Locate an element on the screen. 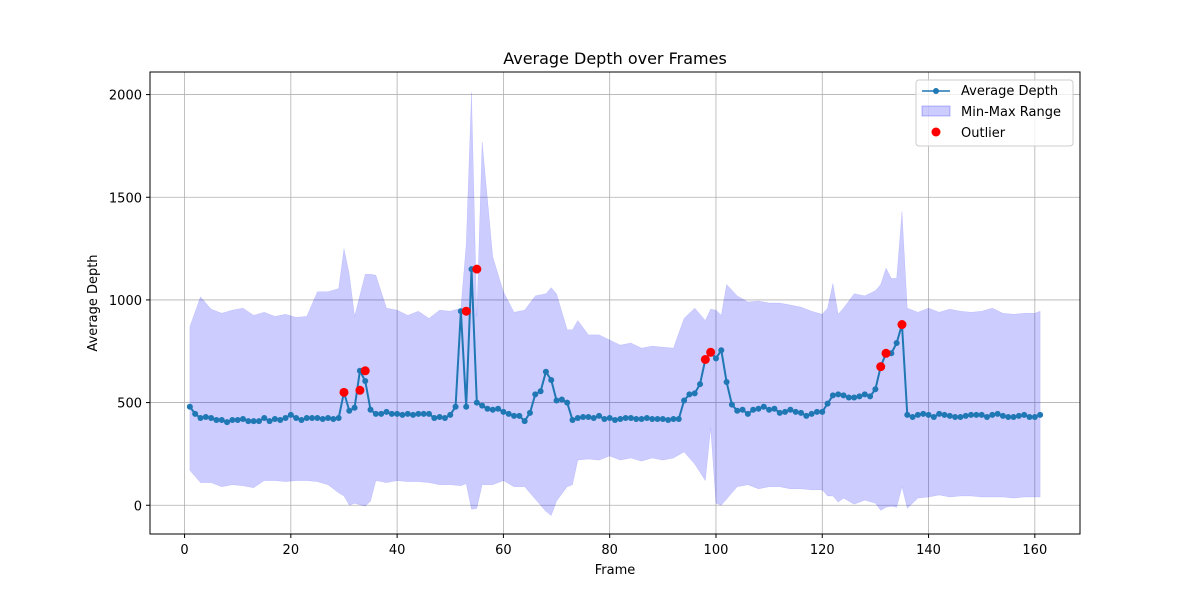  legend-label-outlier: Outlier is located at coordinates (983, 133).